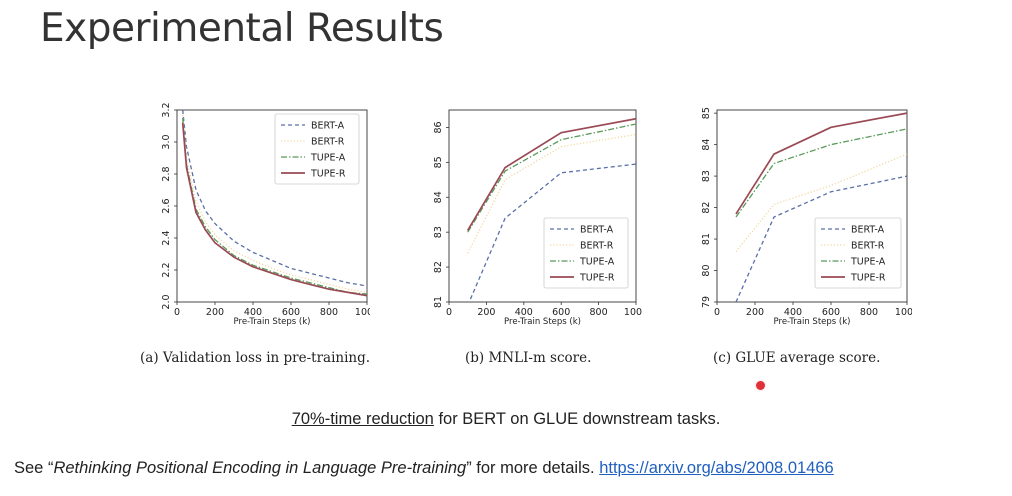 This screenshot has height=496, width=1012. Describe the element at coordinates (760, 385) in the screenshot. I see `laser-pointer-dot` at that location.